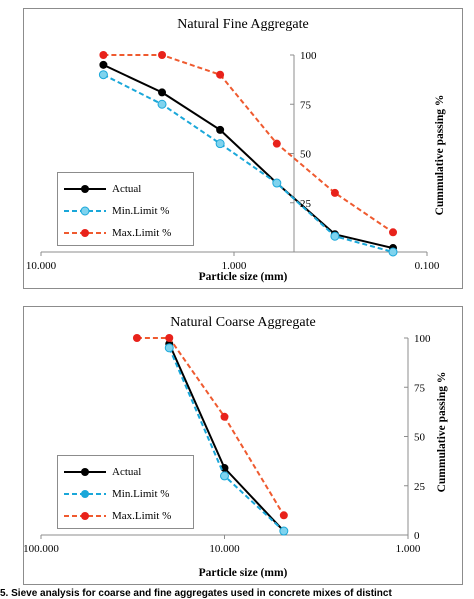  Describe the element at coordinates (210, 426) in the screenshot. I see `series-line` at that location.